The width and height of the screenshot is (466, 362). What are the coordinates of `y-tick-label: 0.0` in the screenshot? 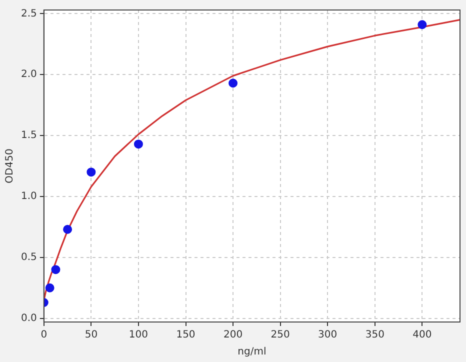 It's located at (28, 318).